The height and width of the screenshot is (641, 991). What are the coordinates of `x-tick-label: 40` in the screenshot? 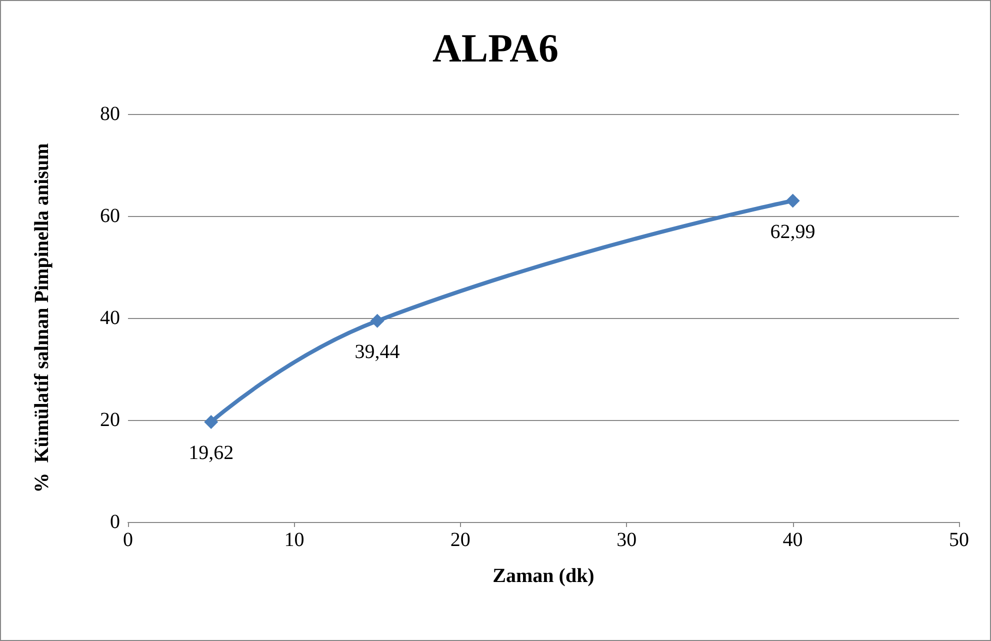 It's located at (792, 540).